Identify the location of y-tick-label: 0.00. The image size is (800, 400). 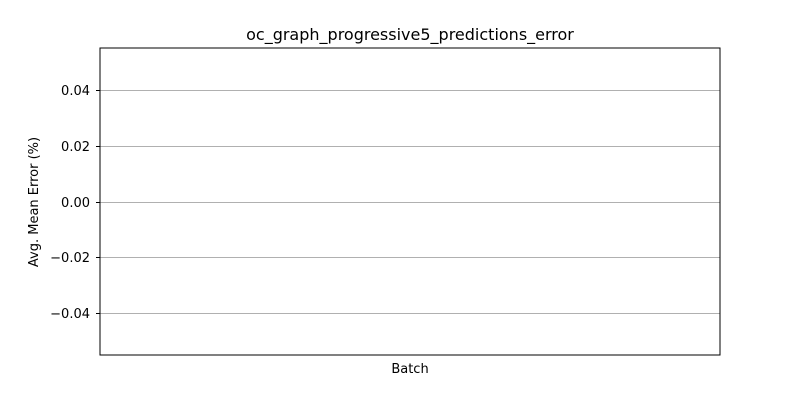
(75, 203).